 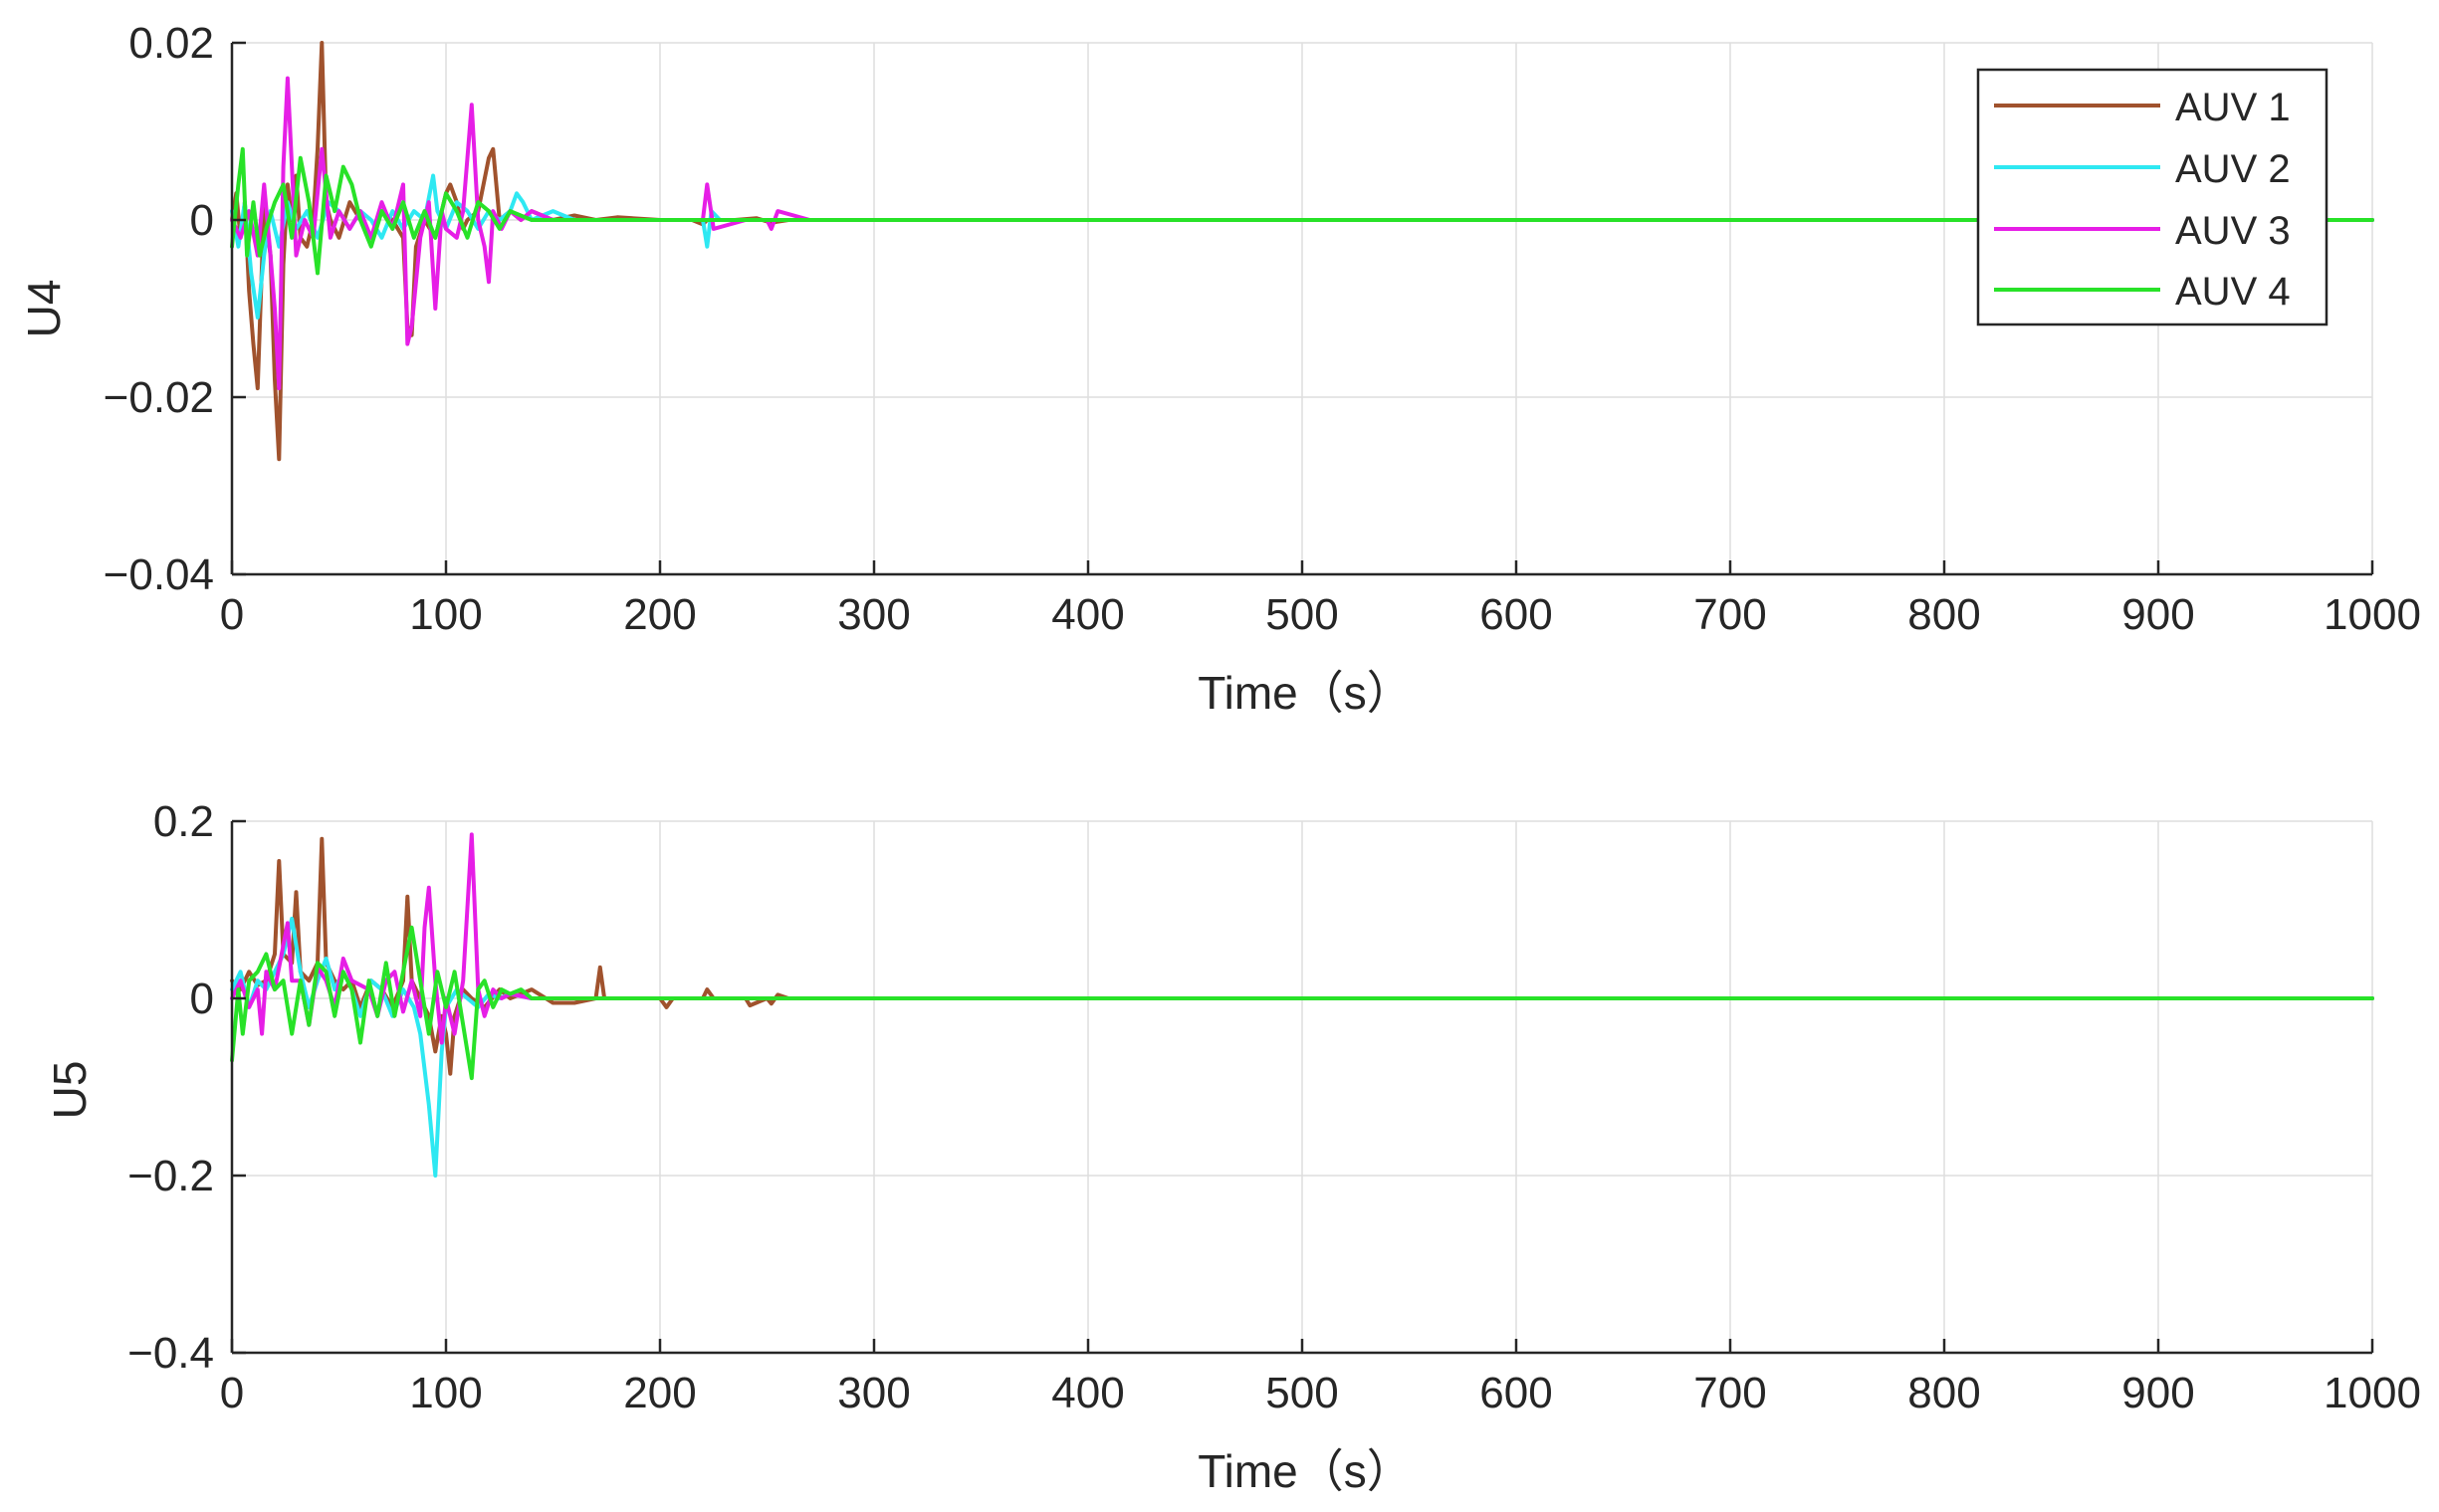 I want to click on x-ticks-u4: 0 100 200 300 400 500 600 700 800 900 1000, so click(x=1320, y=599).